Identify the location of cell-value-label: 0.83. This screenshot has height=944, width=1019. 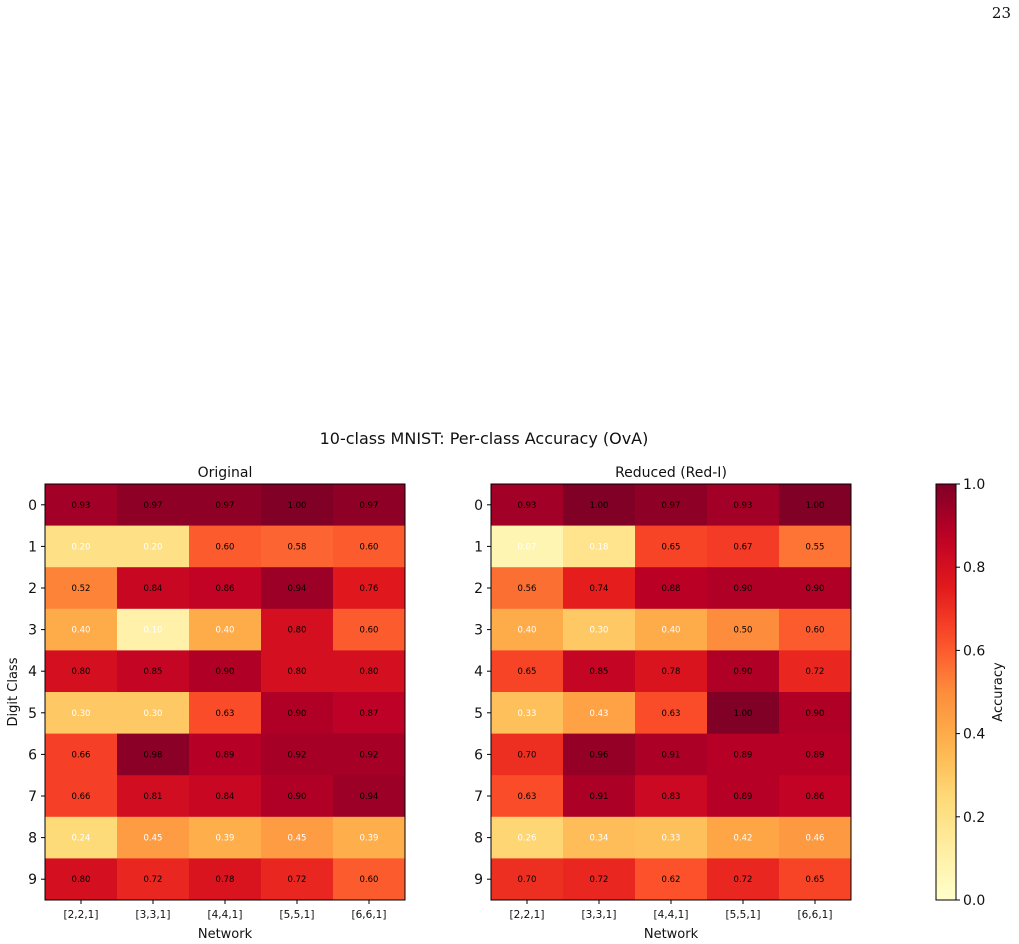
(671, 797).